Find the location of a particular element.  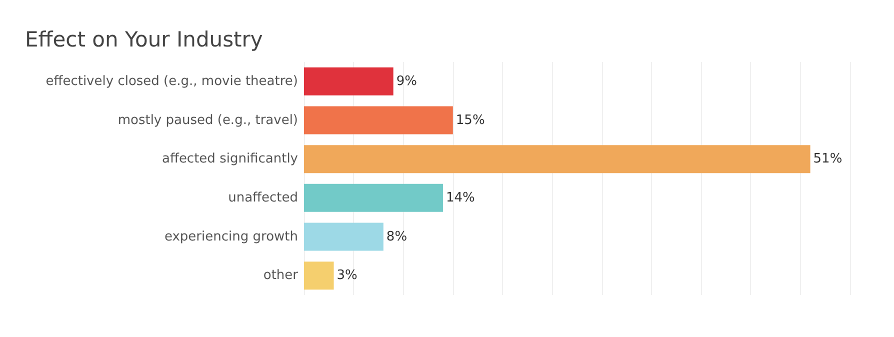

y-tick-label: unaffected is located at coordinates (263, 198).